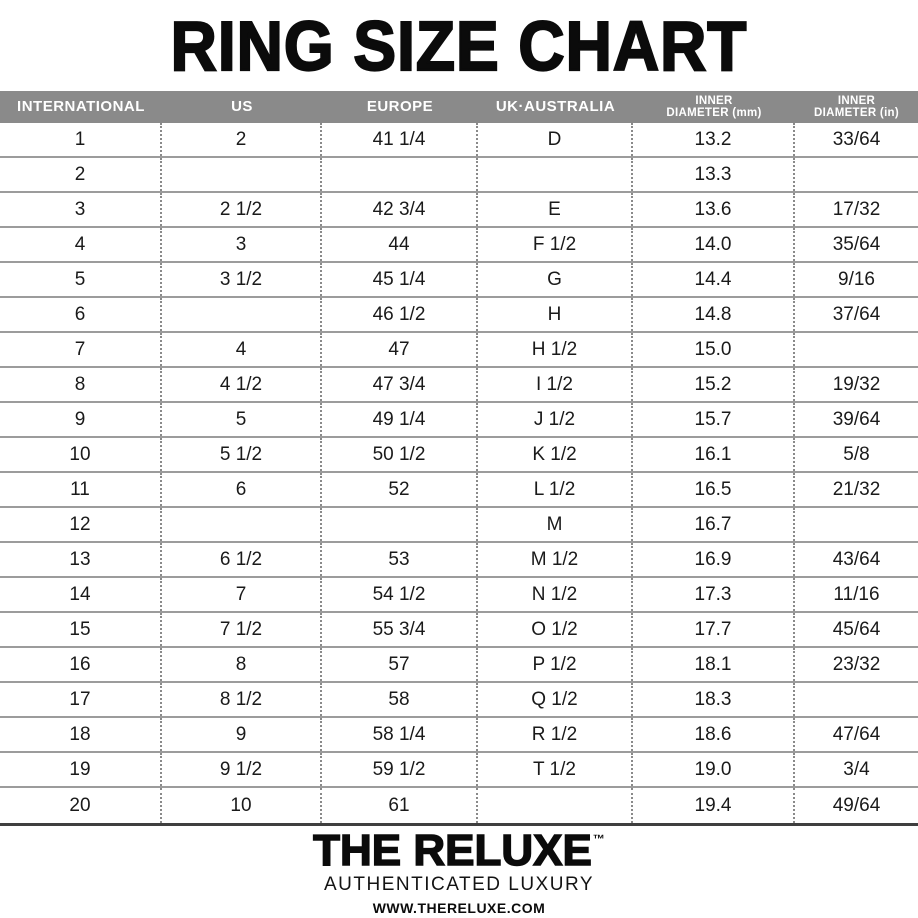  Describe the element at coordinates (459, 665) in the screenshot. I see `table-row: 16 8 57 P 1/2 18.1 23/32` at that location.